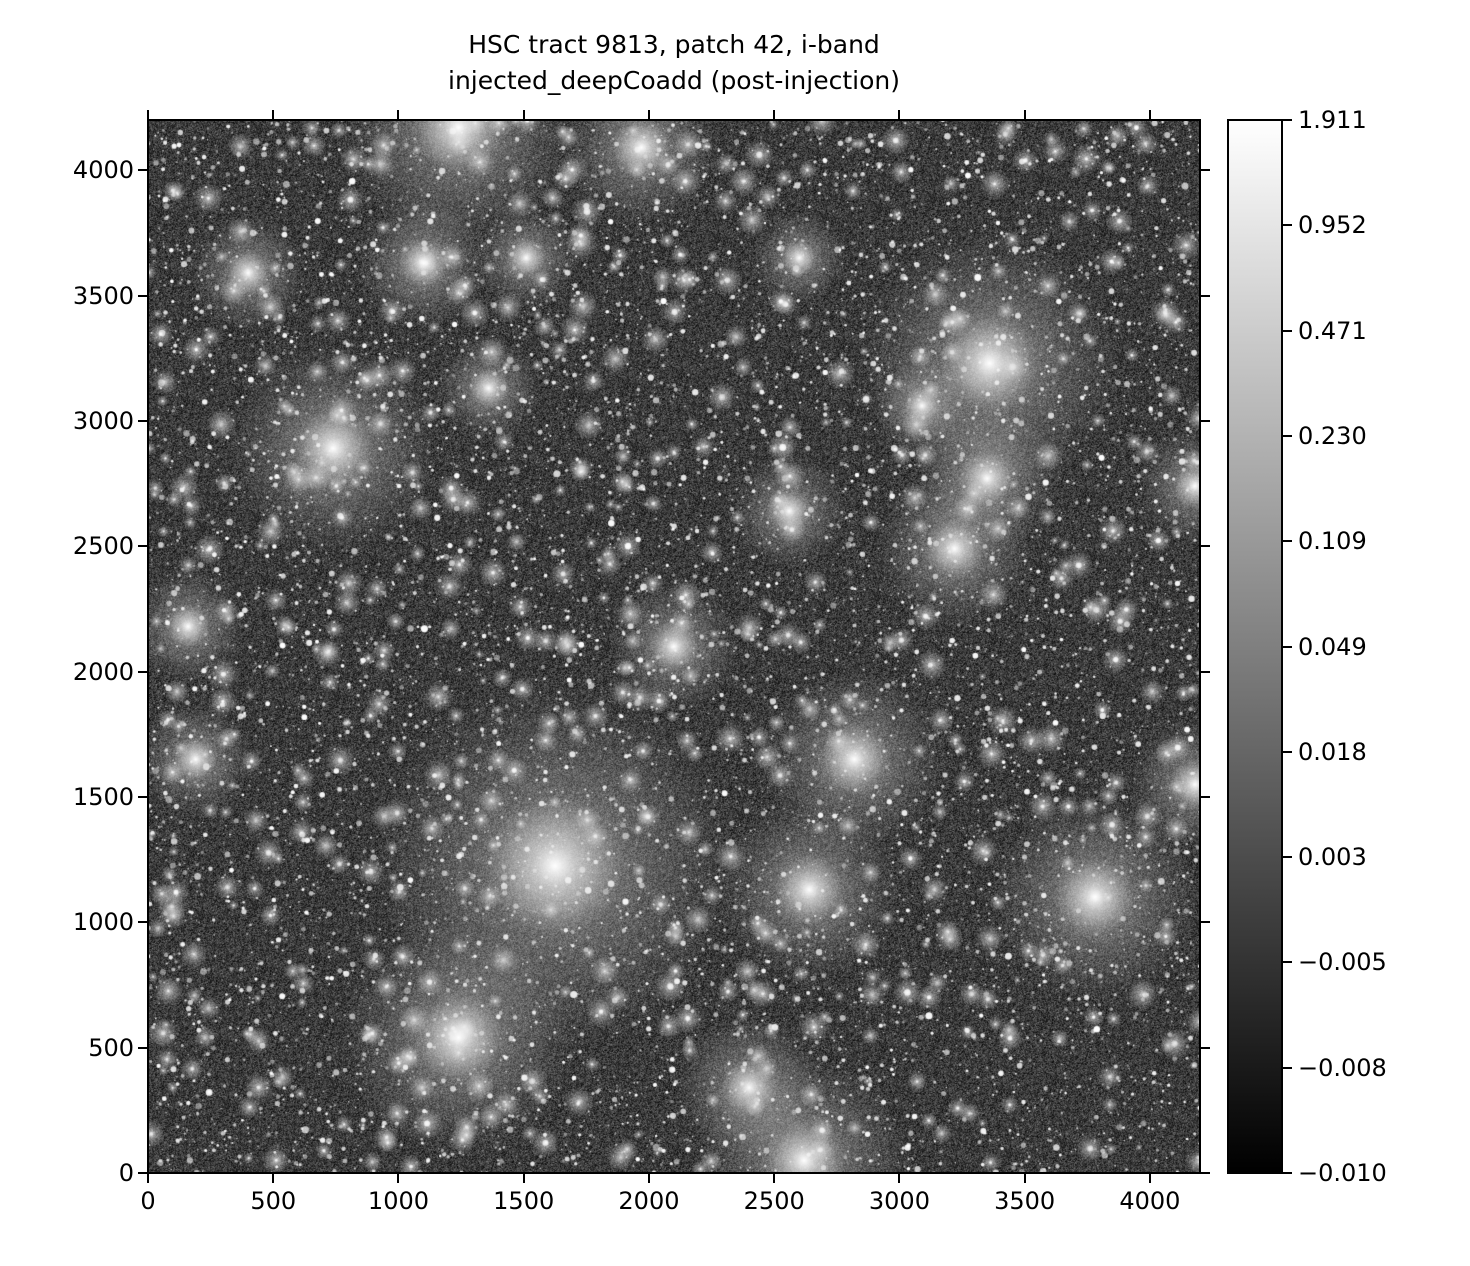 The width and height of the screenshot is (1470, 1266). What do you see at coordinates (103, 420) in the screenshot?
I see `y-tick-label: 3000` at bounding box center [103, 420].